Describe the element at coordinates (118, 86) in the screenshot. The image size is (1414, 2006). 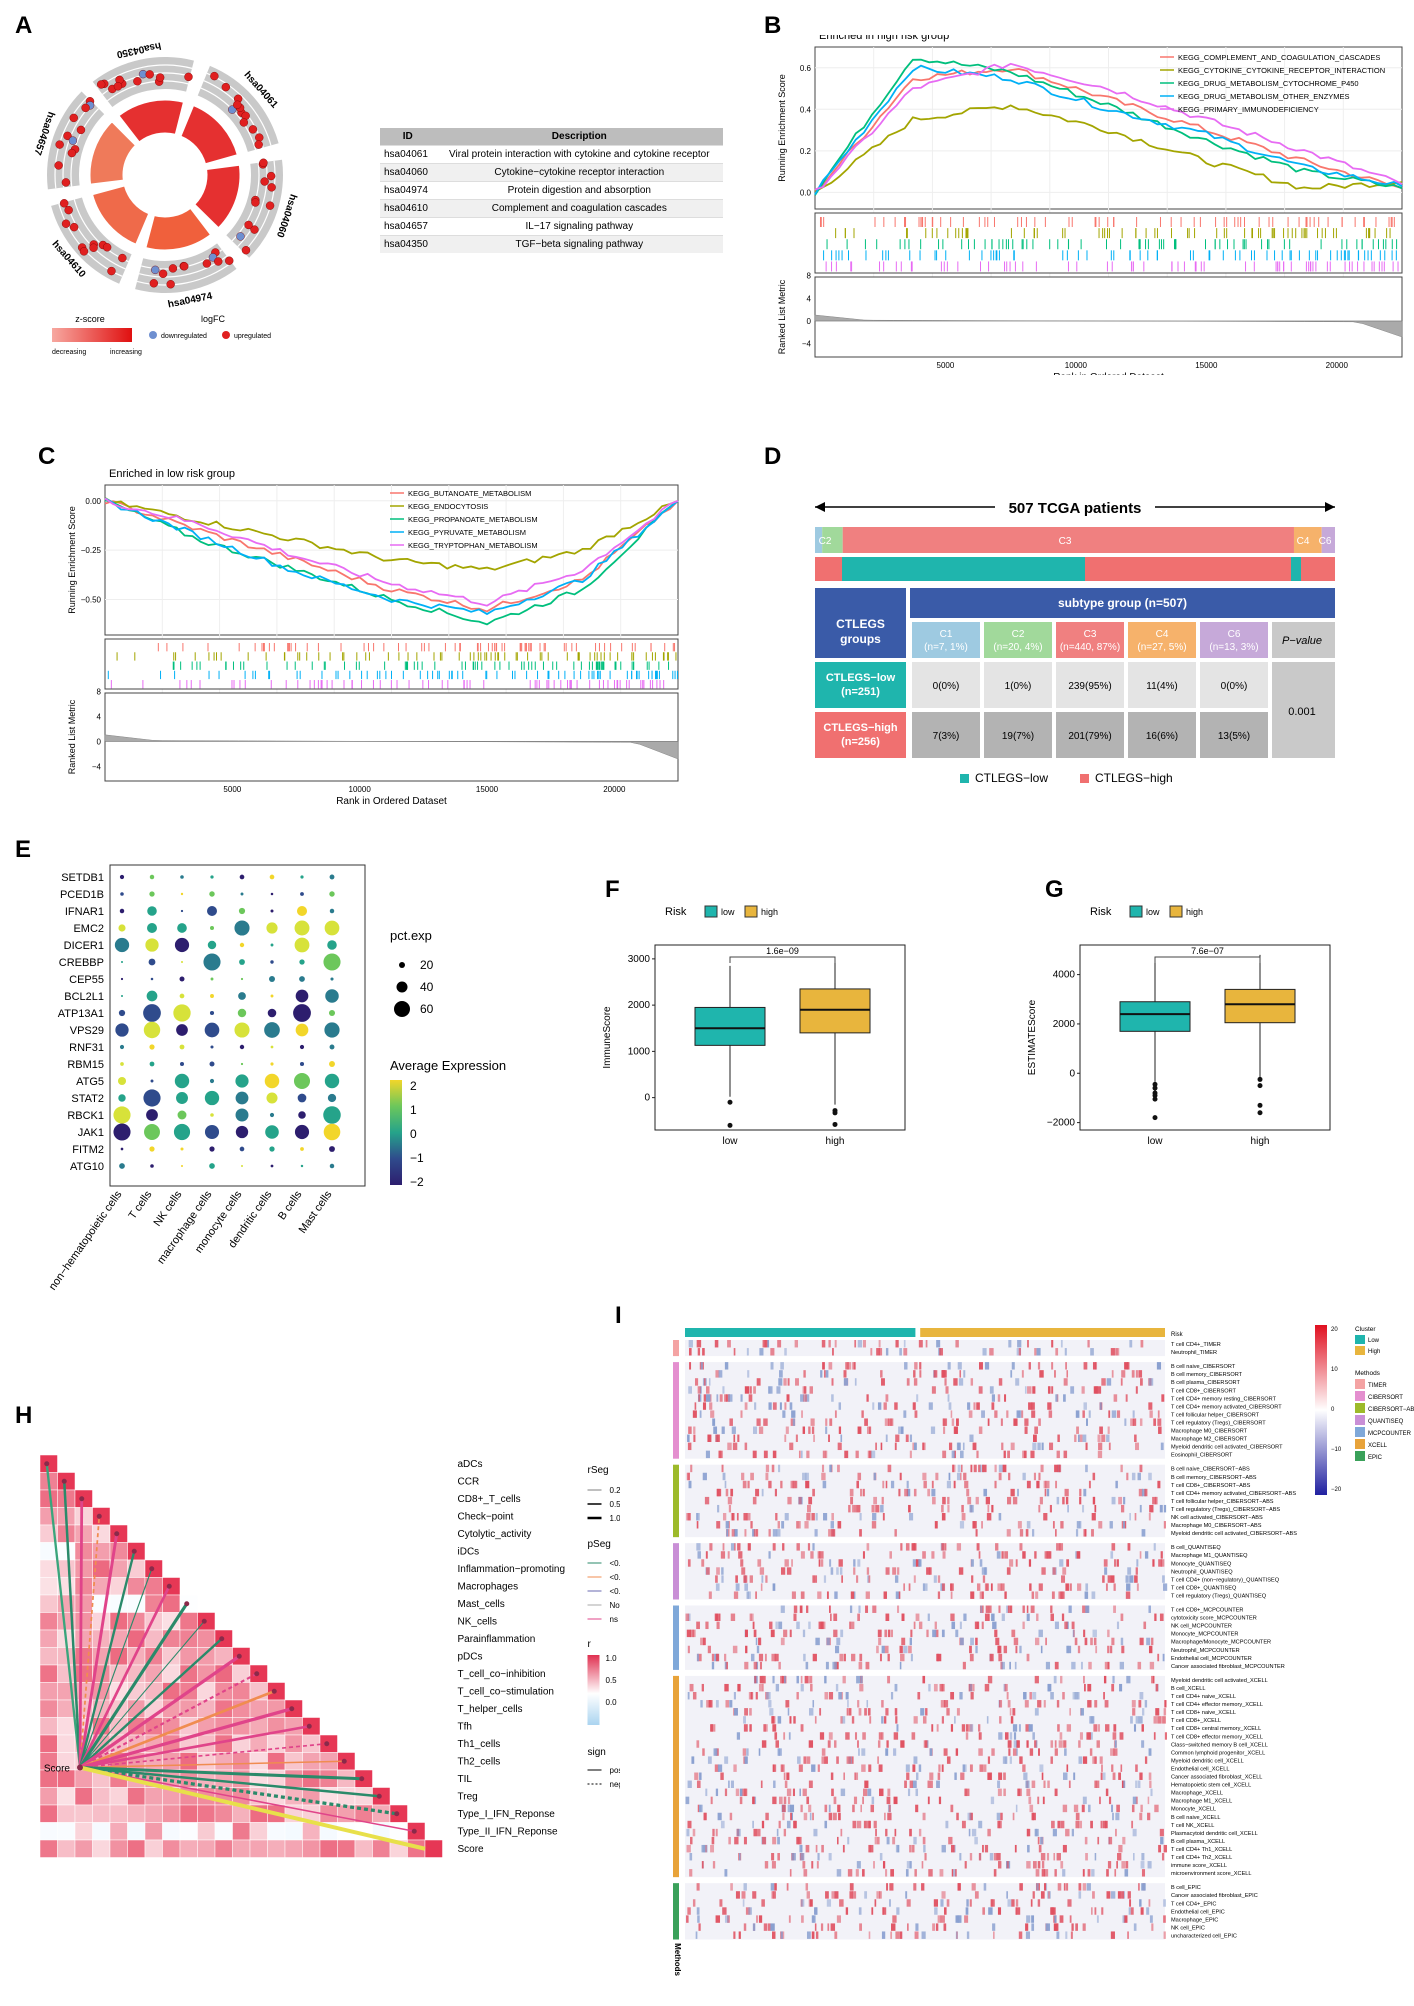
I see `gene-point` at that location.